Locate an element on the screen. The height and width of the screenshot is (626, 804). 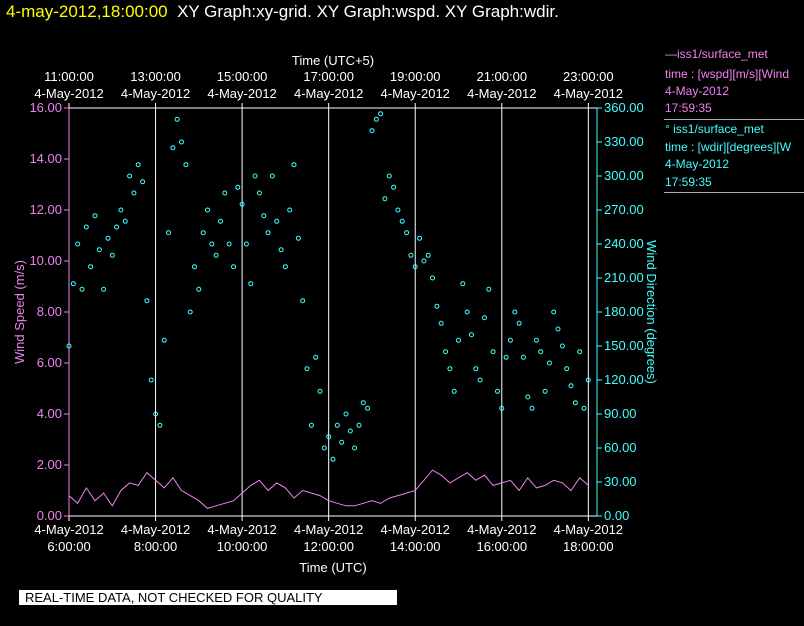
legend-wdir-line1: ° iss1/surface_met is located at coordinates (714, 129).